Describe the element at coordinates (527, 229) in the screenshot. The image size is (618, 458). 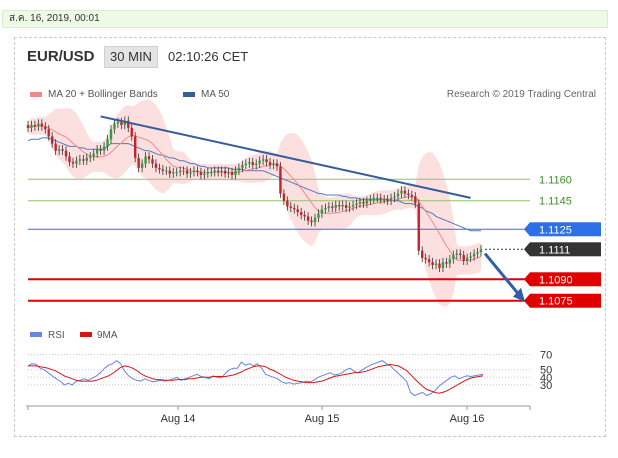
I see `level-label-notch` at that location.